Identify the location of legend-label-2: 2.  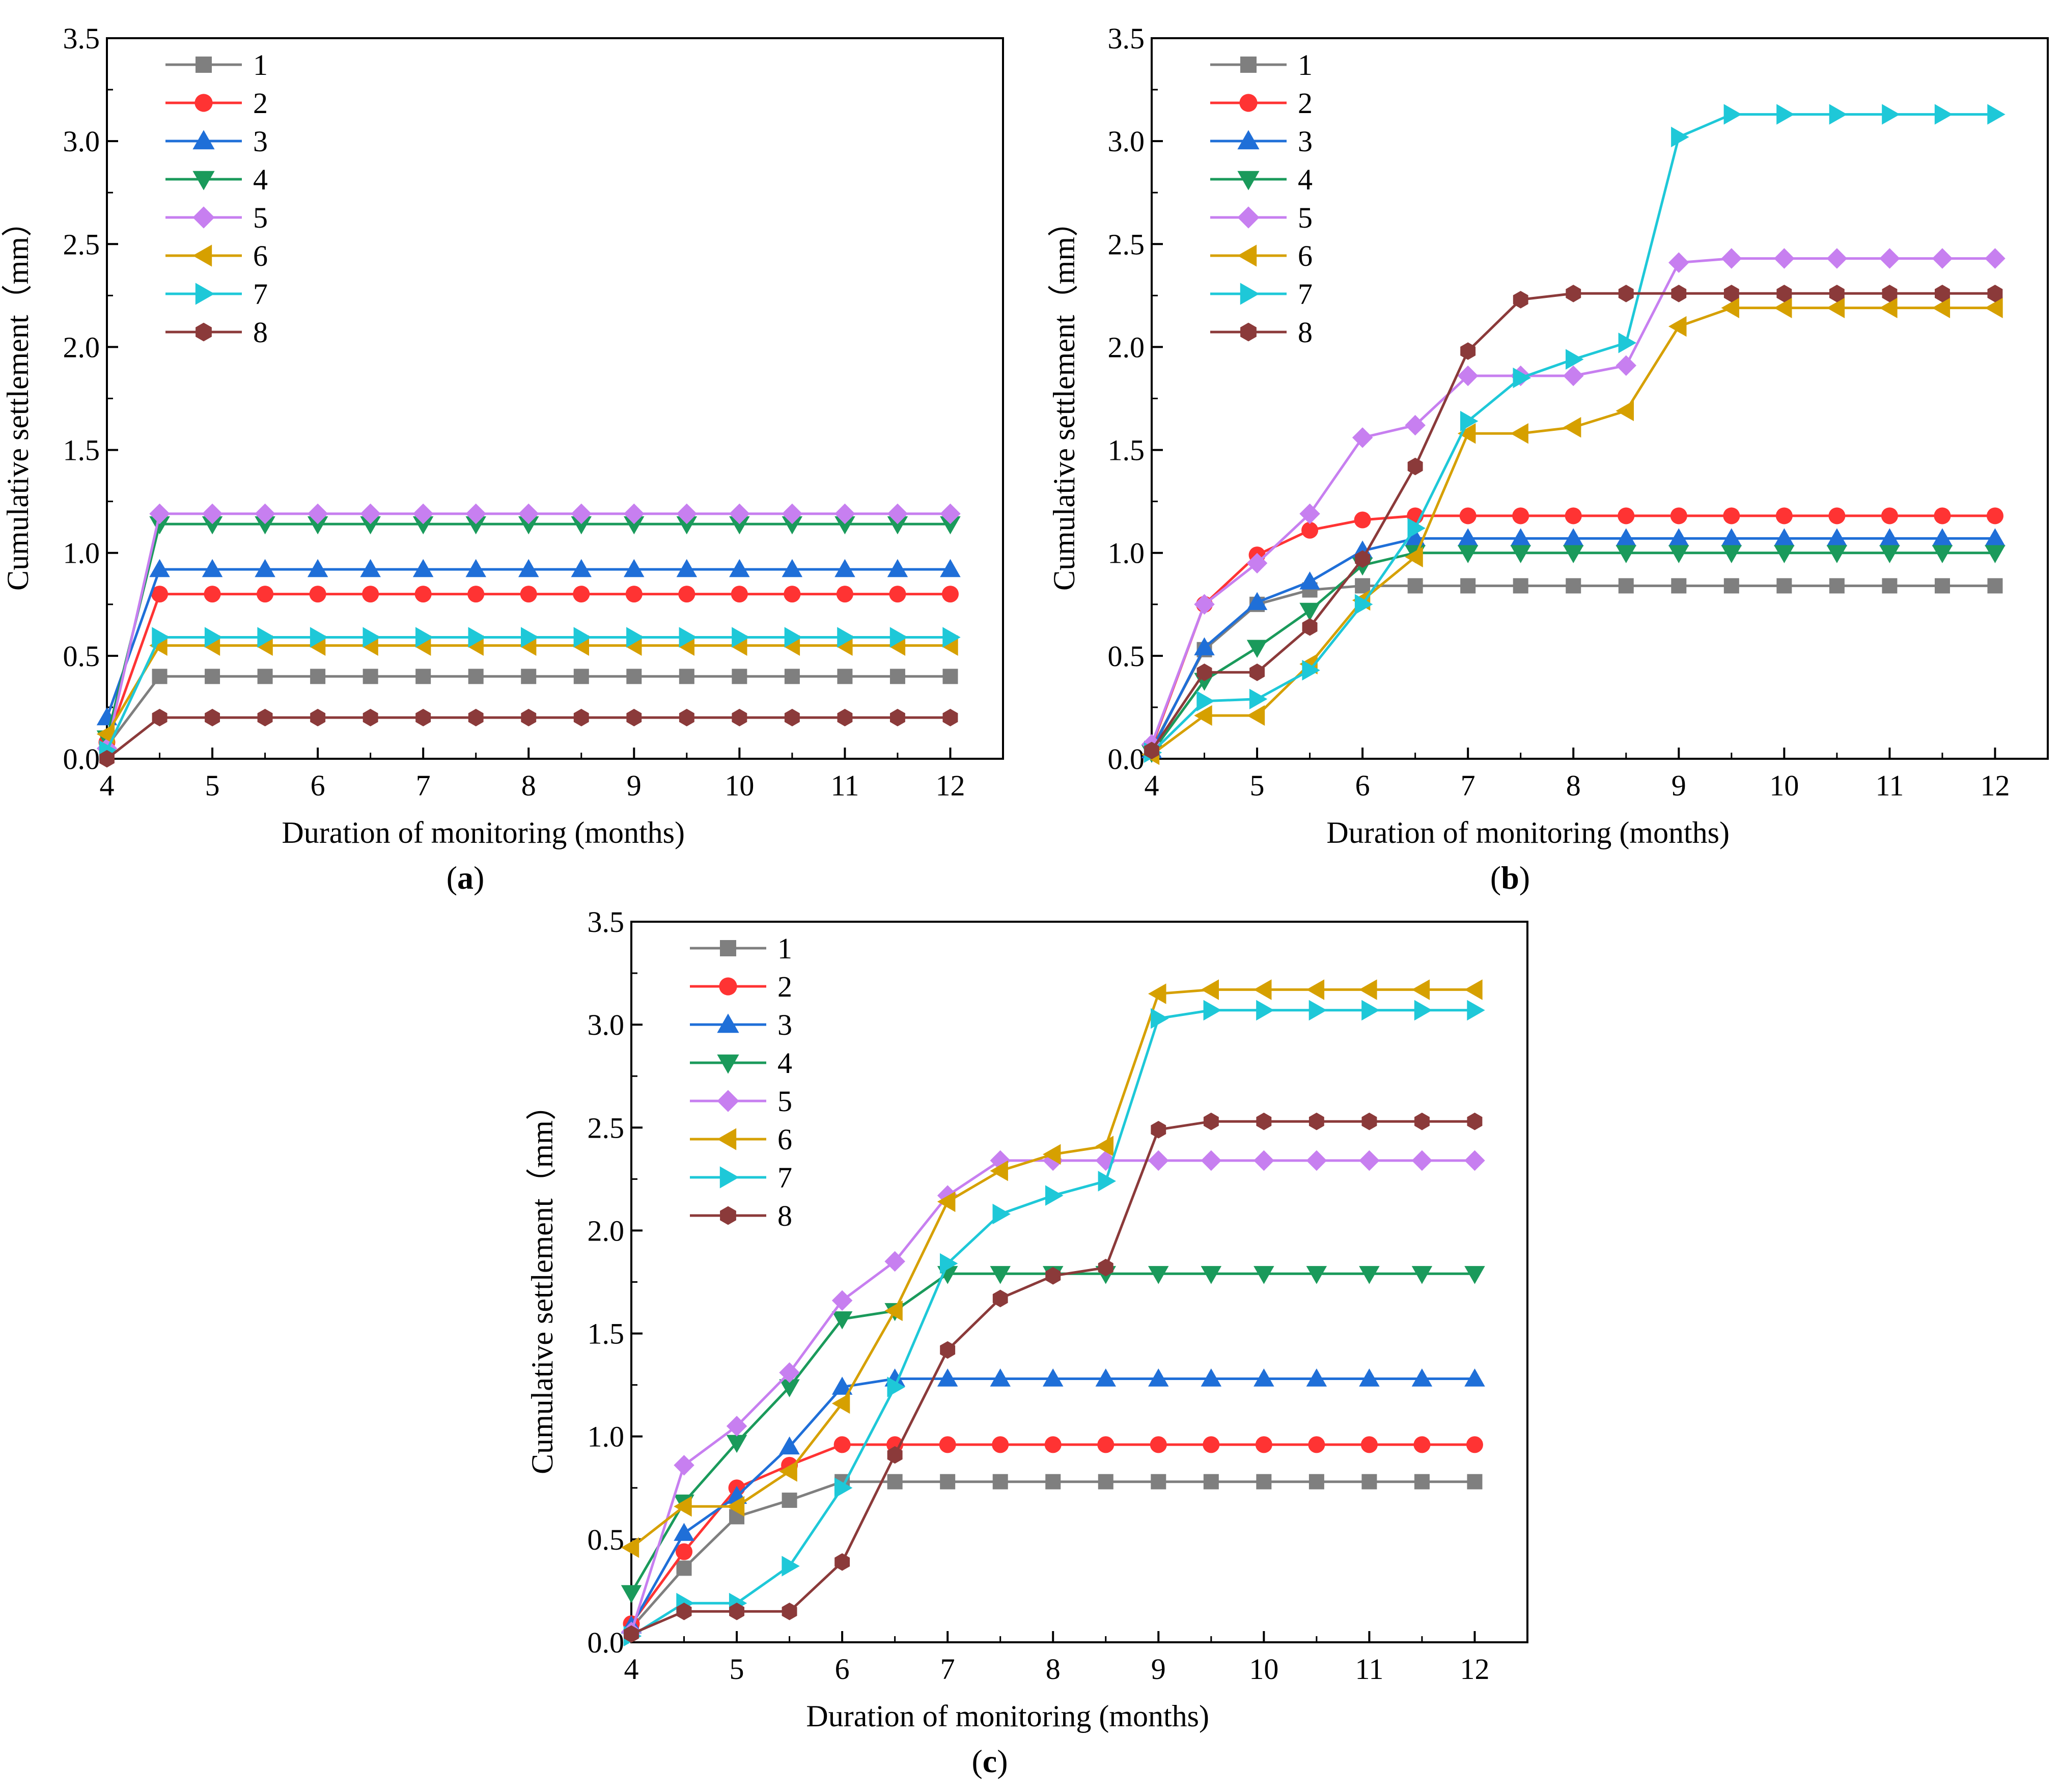
(260, 104).